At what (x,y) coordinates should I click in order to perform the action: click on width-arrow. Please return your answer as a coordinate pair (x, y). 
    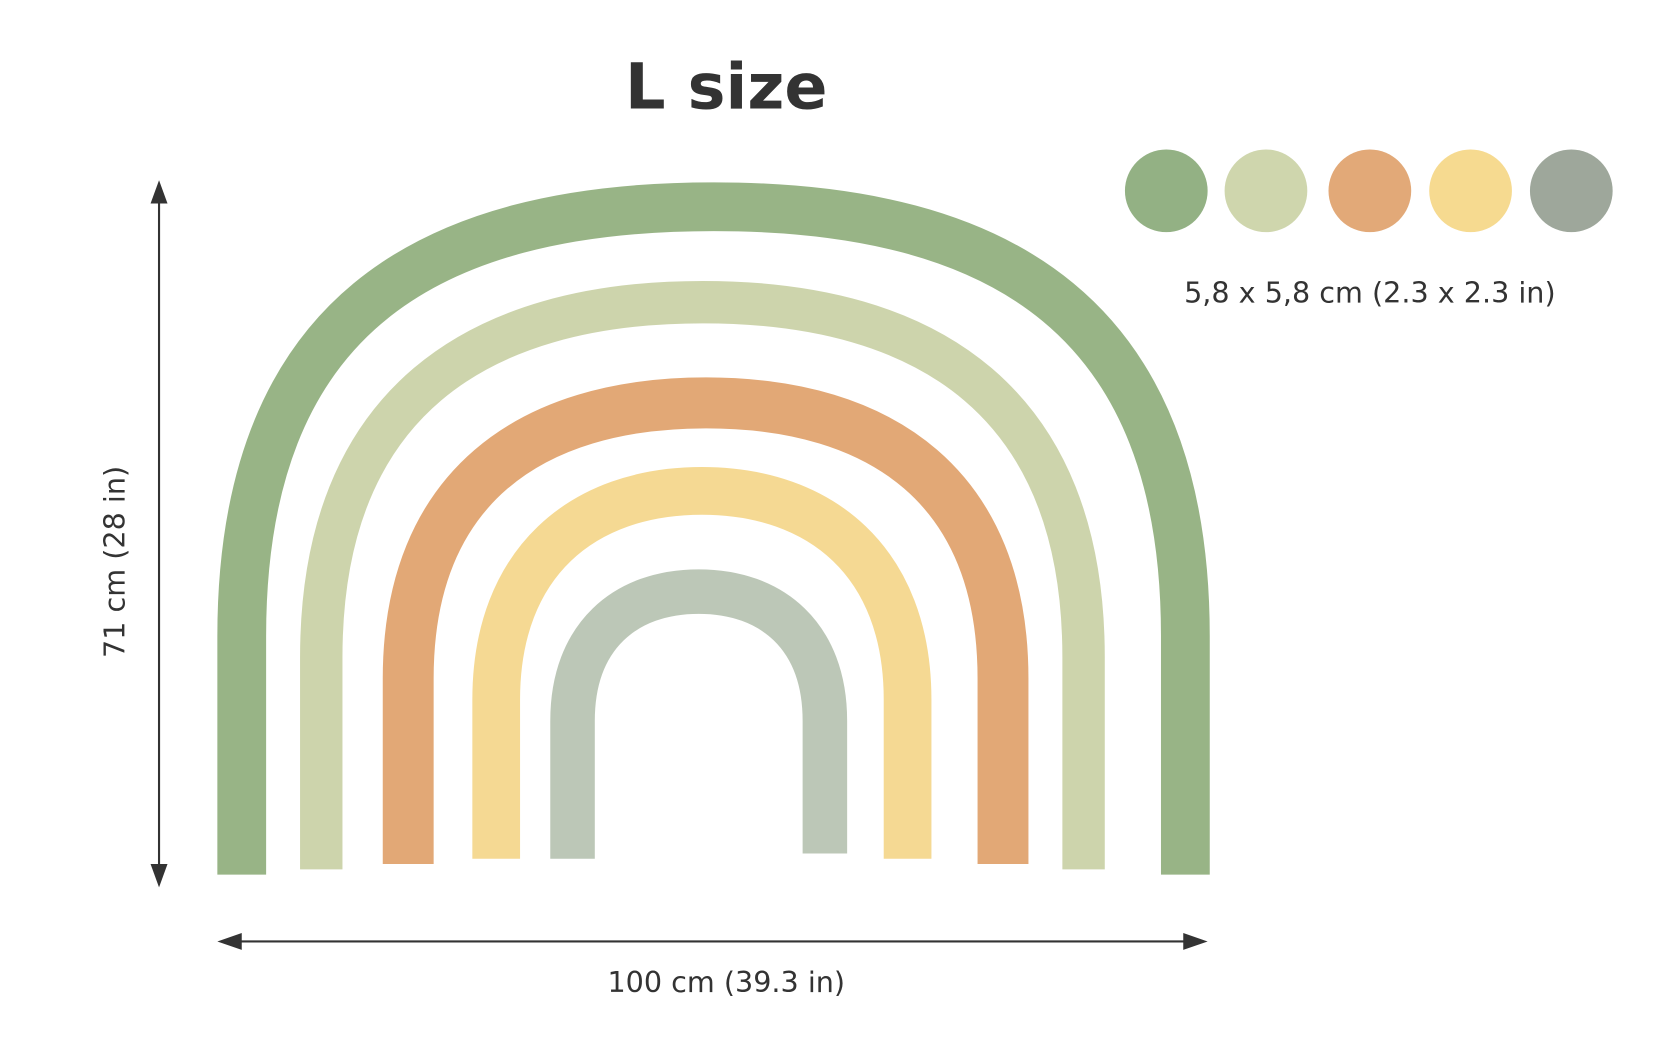
    Looking at the image, I should click on (712, 941).